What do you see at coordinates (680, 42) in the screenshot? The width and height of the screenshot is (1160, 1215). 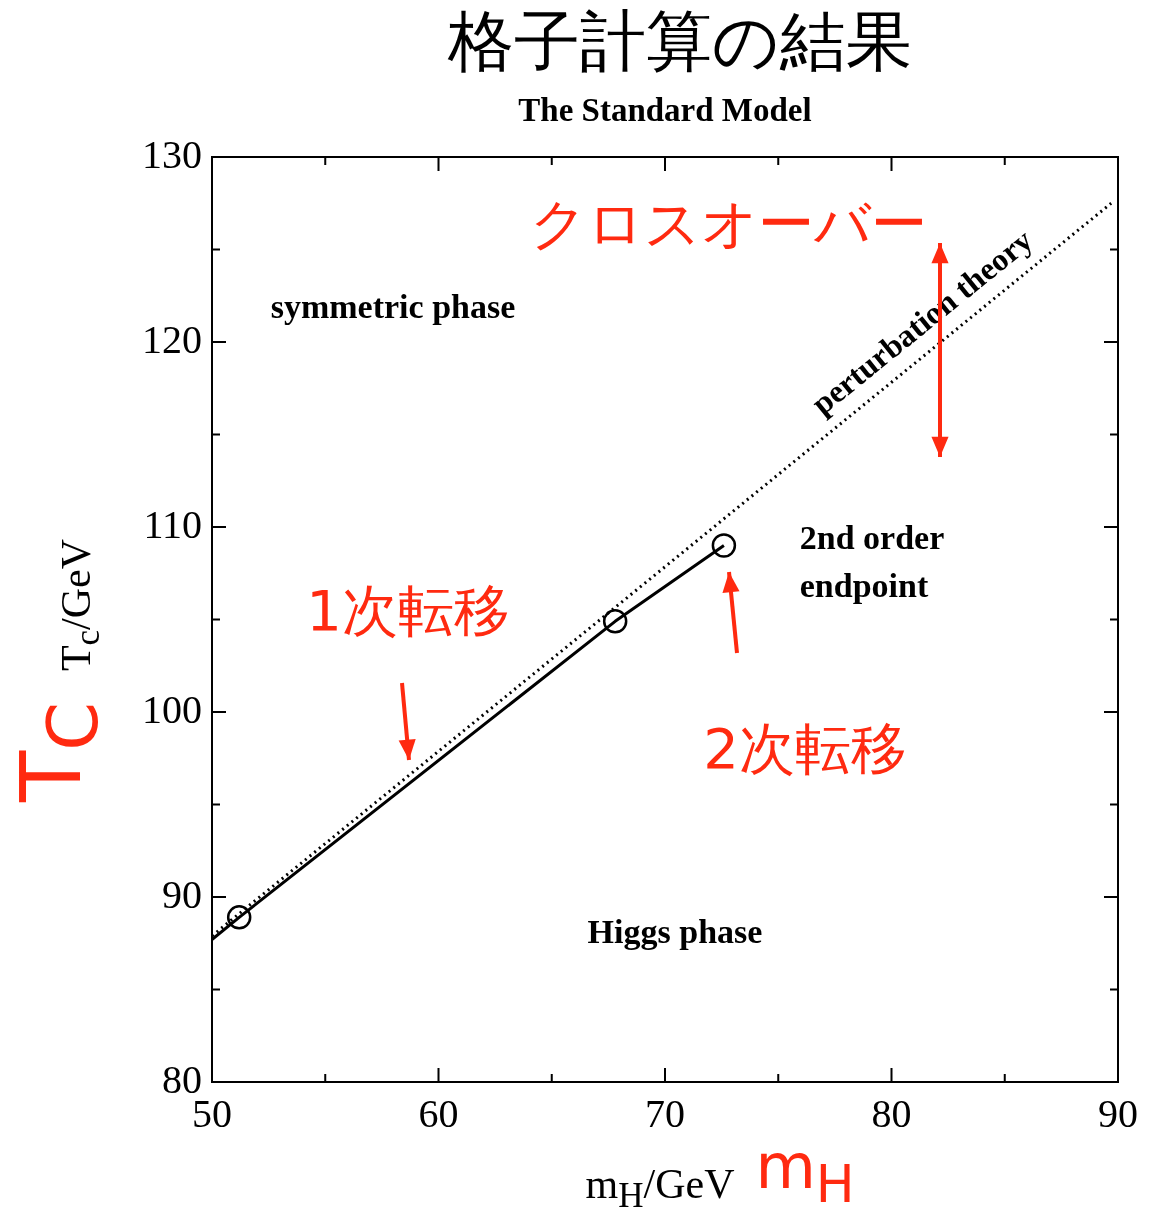 I see `chart-title: 格子計算の結果` at bounding box center [680, 42].